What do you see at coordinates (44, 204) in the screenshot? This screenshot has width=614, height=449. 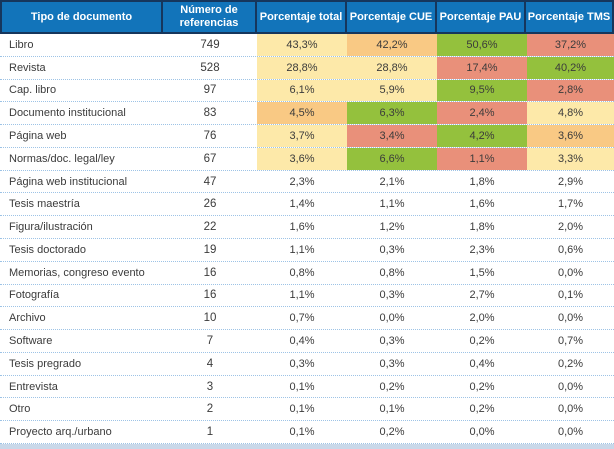 I see `row-label: Tesis maestría` at bounding box center [44, 204].